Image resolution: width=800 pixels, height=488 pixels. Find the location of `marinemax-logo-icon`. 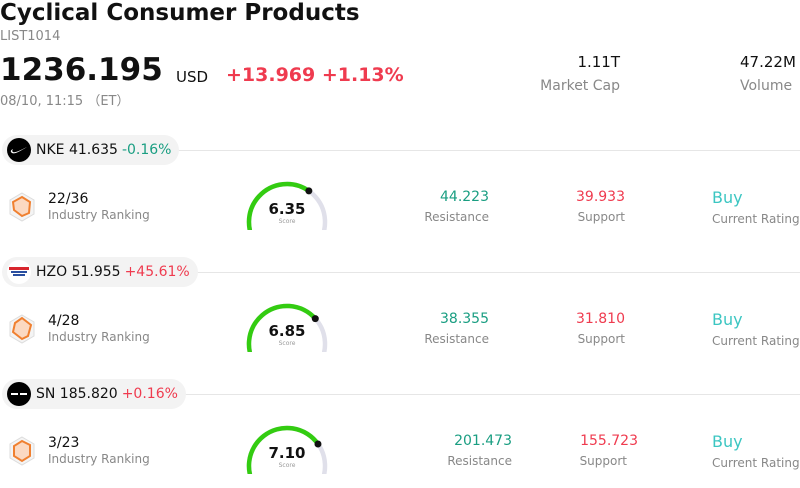

marinemax-logo-icon is located at coordinates (19, 272).